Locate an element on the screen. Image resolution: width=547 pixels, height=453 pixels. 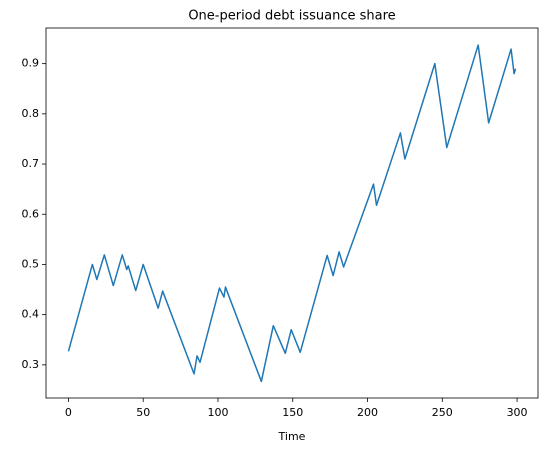
y-tick-label: 0.8 is located at coordinates (31, 113).